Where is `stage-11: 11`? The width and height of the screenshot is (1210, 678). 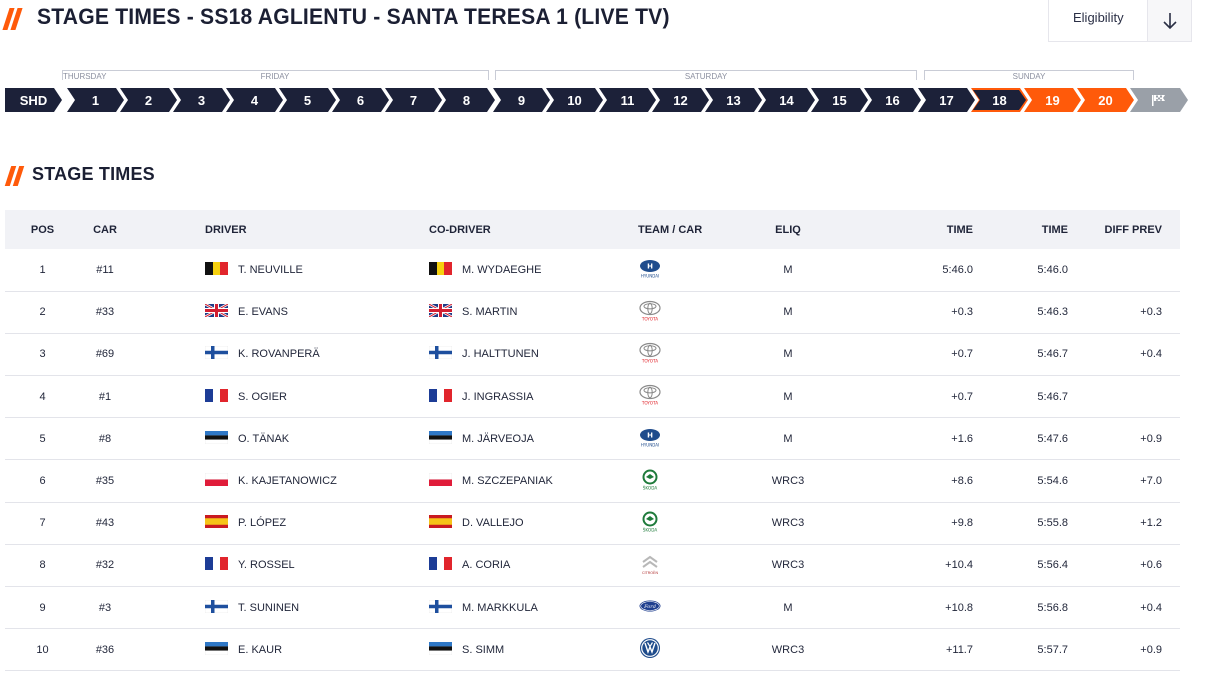
stage-11: 11 is located at coordinates (627, 100).